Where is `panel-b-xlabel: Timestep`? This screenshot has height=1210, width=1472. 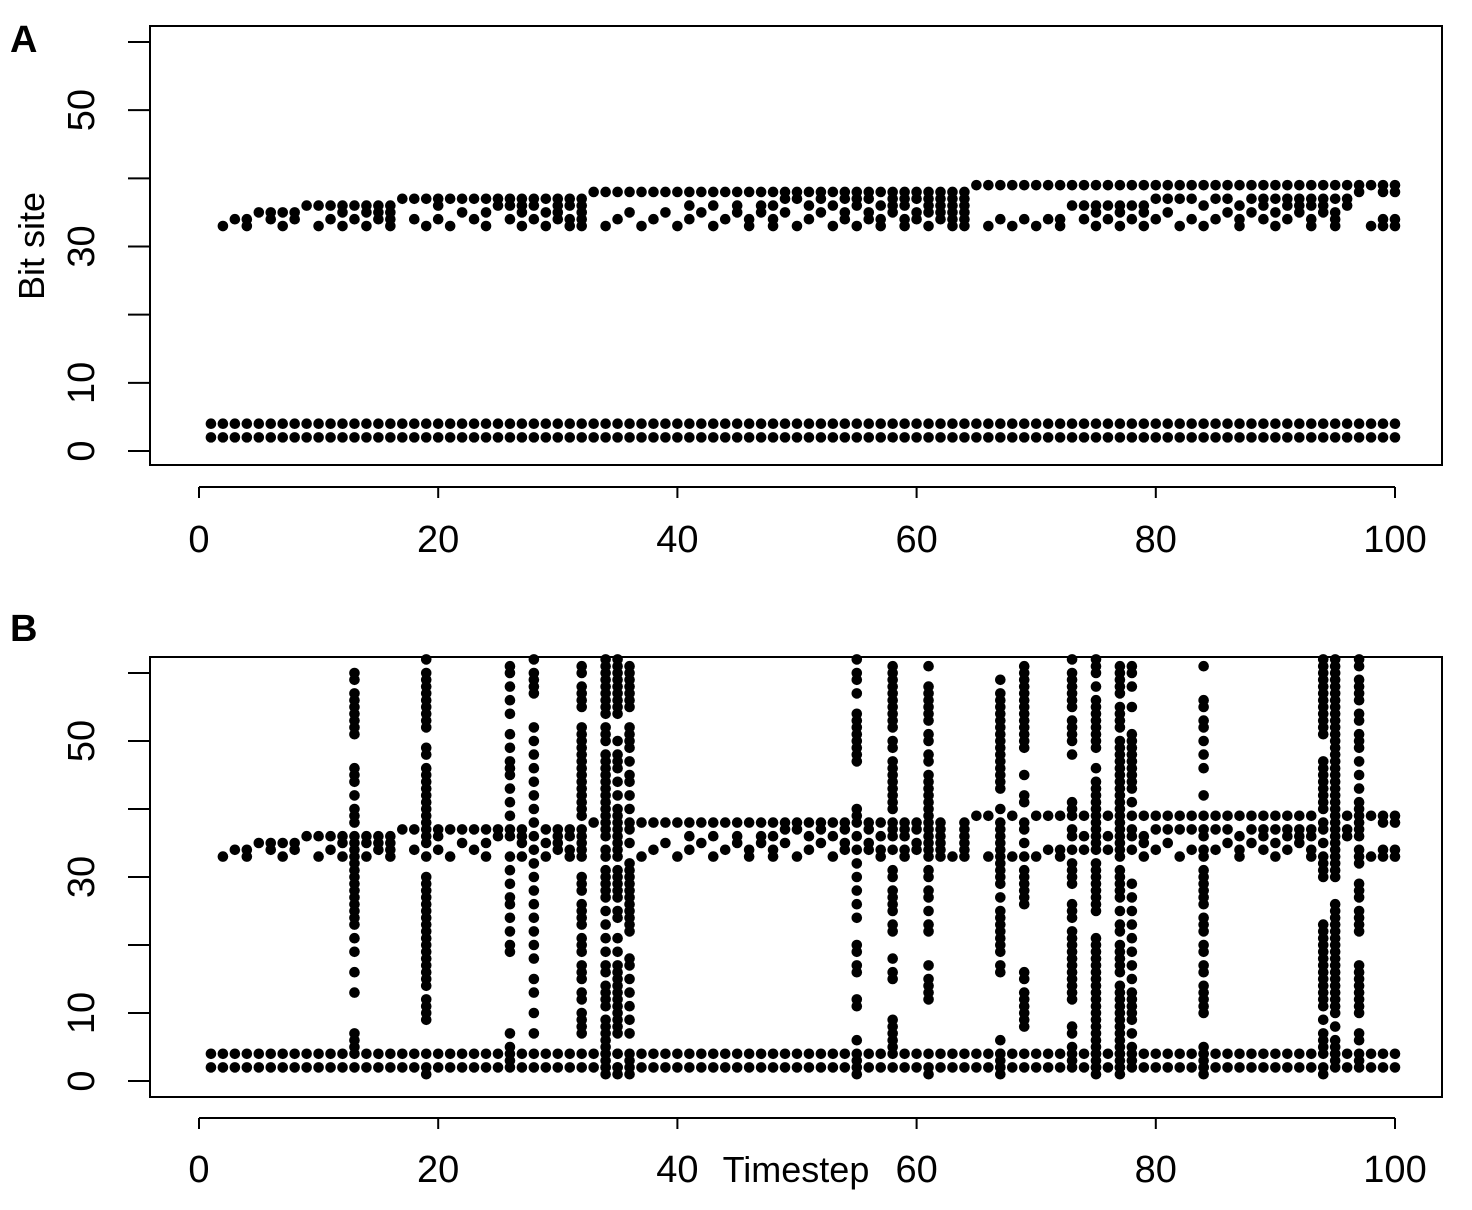 panel-b-xlabel: Timestep is located at coordinates (796, 1169).